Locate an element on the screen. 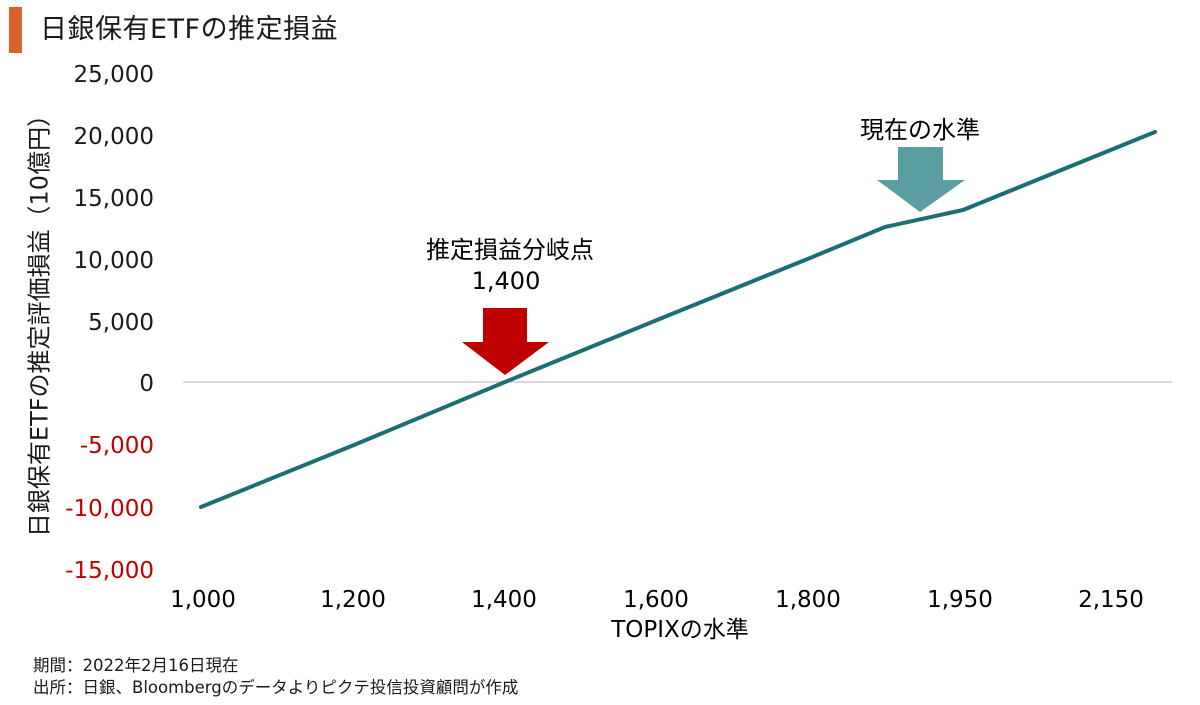 The width and height of the screenshot is (1200, 705). y-tick-negative: -15,000 is located at coordinates (109, 571).